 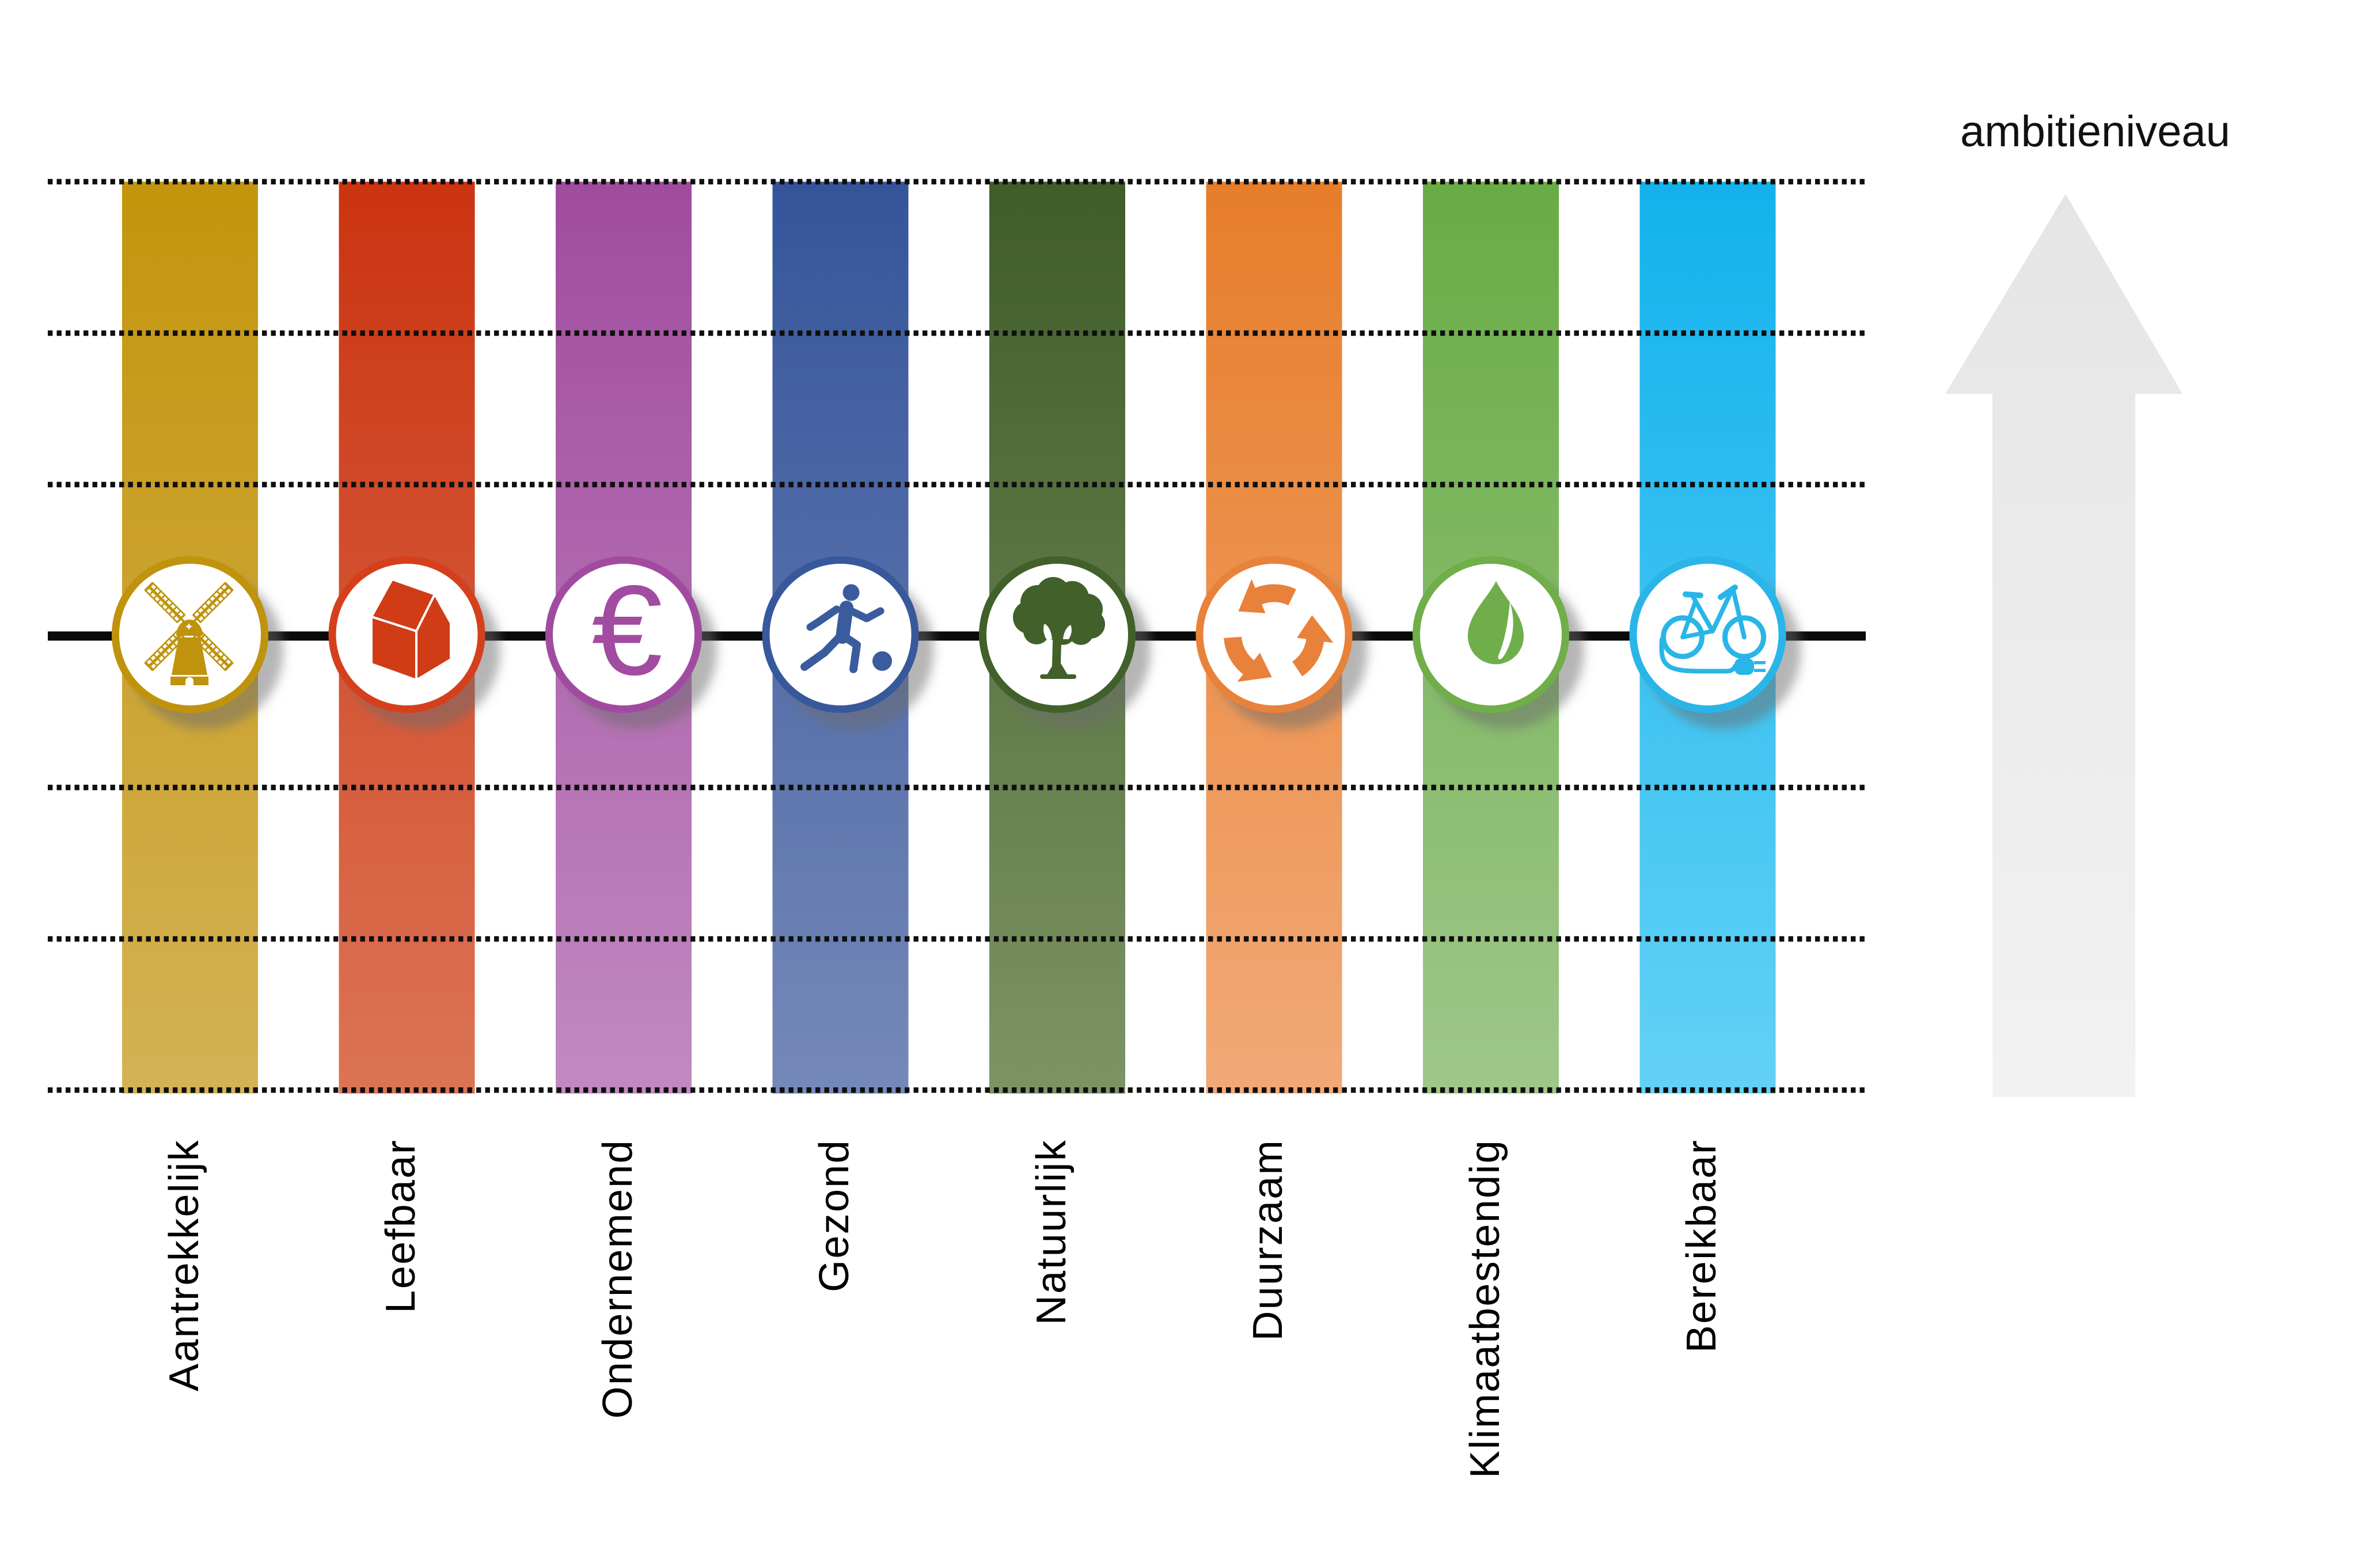 What do you see at coordinates (184, 1265) in the screenshot?
I see `svg-text: Aantrekkelijk` at bounding box center [184, 1265].